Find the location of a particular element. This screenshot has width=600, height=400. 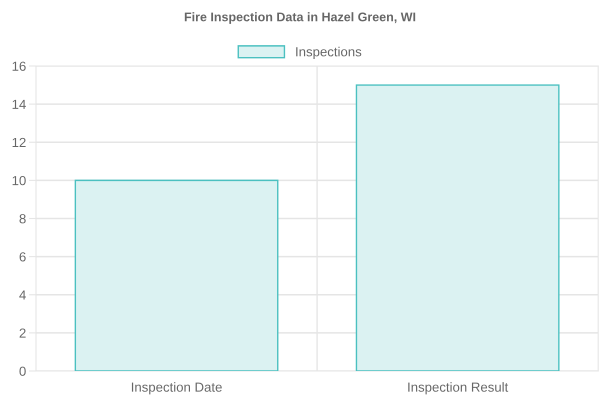

y-tick-label: 12 is located at coordinates (19, 143).